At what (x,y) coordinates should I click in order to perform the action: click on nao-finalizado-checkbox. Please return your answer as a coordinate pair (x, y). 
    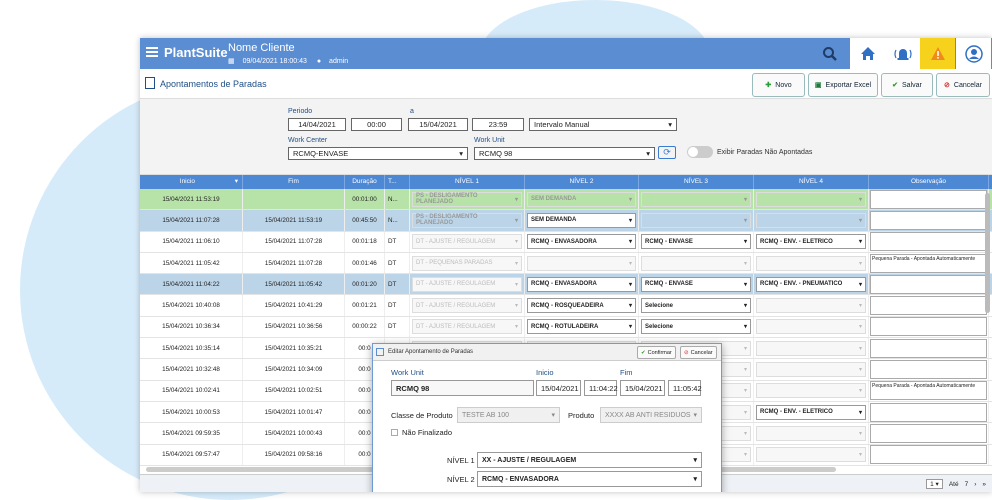
    Looking at the image, I should click on (394, 432).